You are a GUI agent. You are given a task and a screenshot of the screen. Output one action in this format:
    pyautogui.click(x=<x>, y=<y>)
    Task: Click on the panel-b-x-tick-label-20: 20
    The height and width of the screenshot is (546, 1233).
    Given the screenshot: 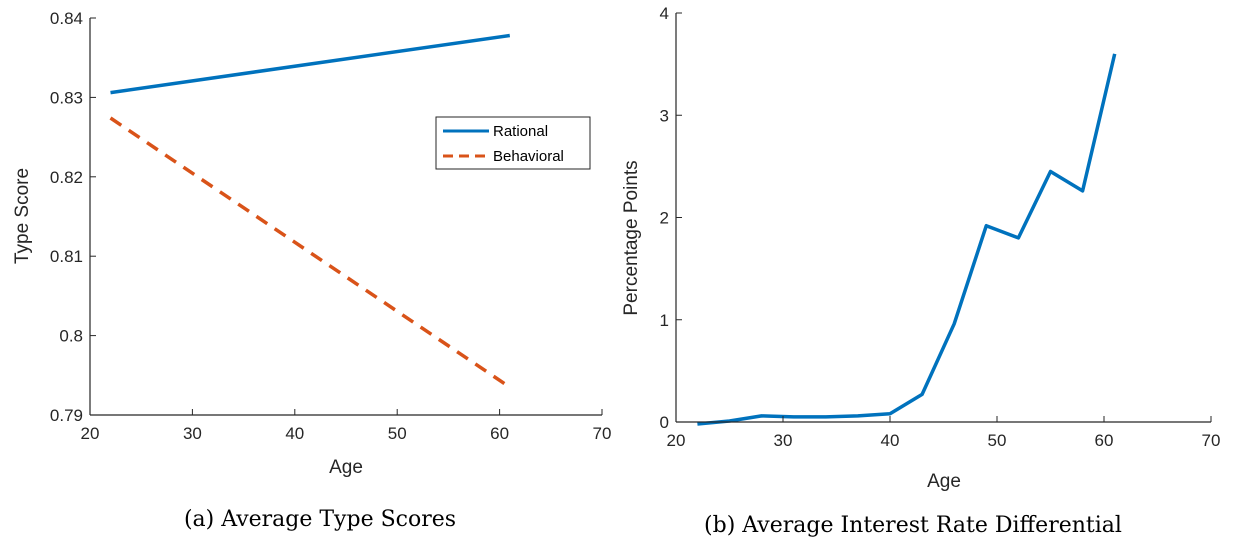 What is the action you would take?
    pyautogui.click(x=676, y=440)
    